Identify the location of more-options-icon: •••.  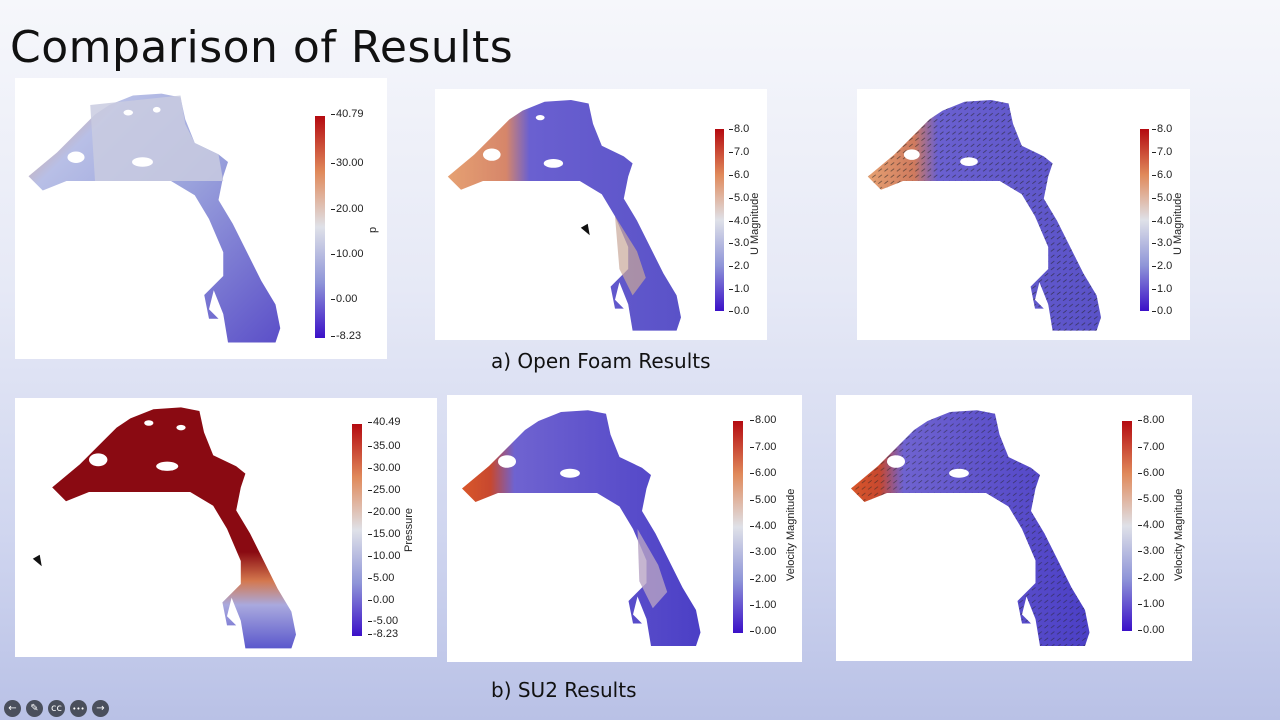
(78, 708).